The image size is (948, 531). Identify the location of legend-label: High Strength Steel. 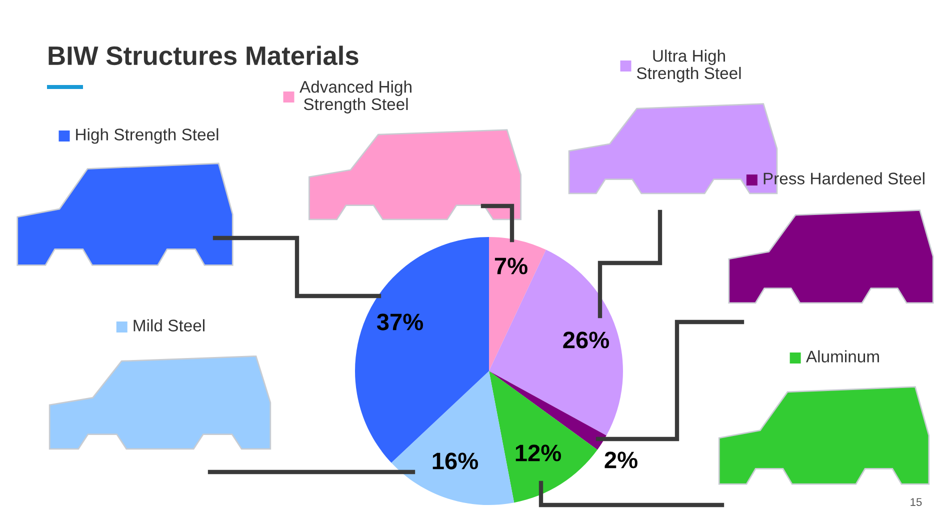
(147, 136).